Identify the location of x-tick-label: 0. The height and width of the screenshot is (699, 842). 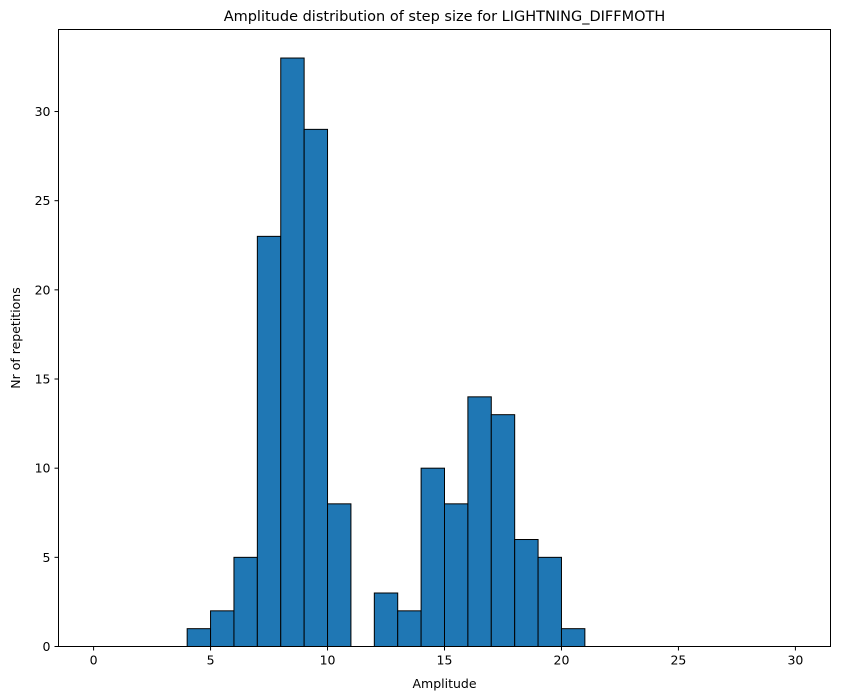
(94, 660).